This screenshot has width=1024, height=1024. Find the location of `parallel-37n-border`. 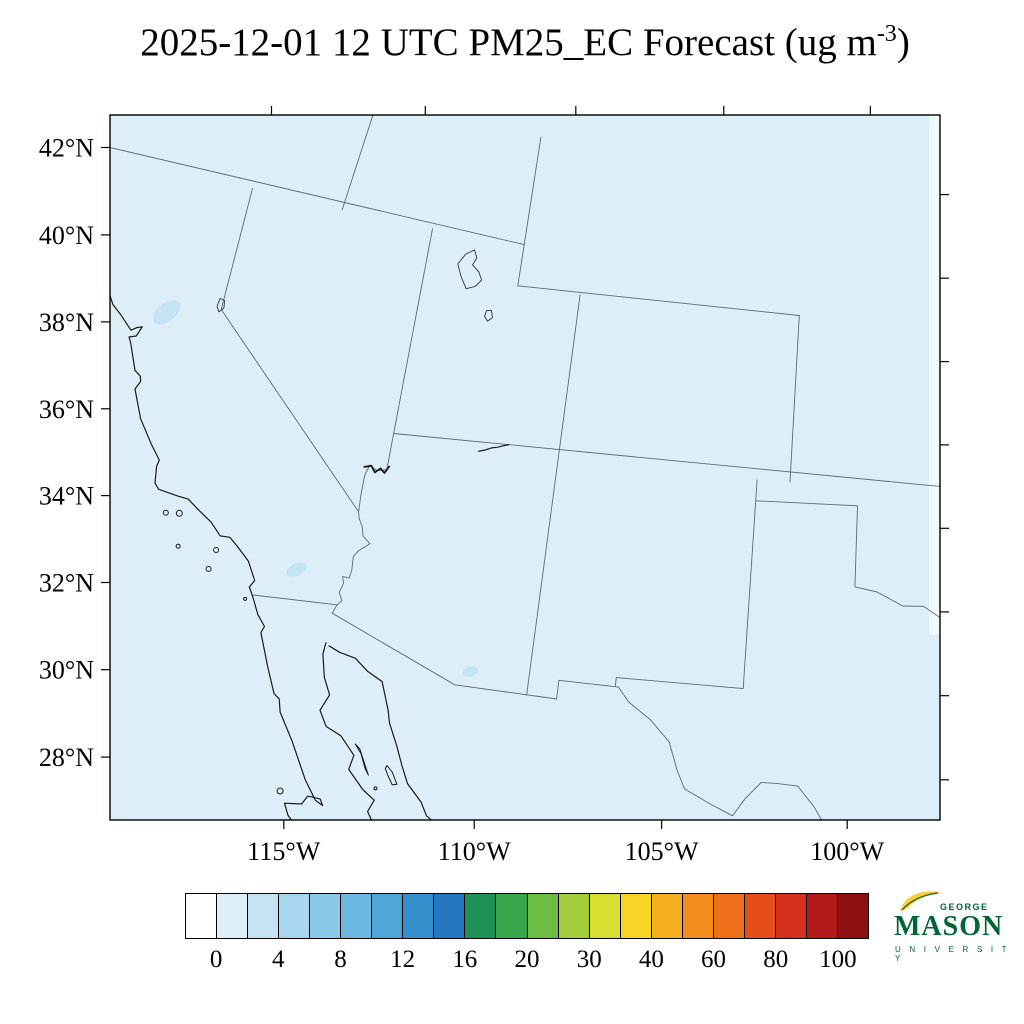

parallel-37n-border is located at coordinates (666, 460).